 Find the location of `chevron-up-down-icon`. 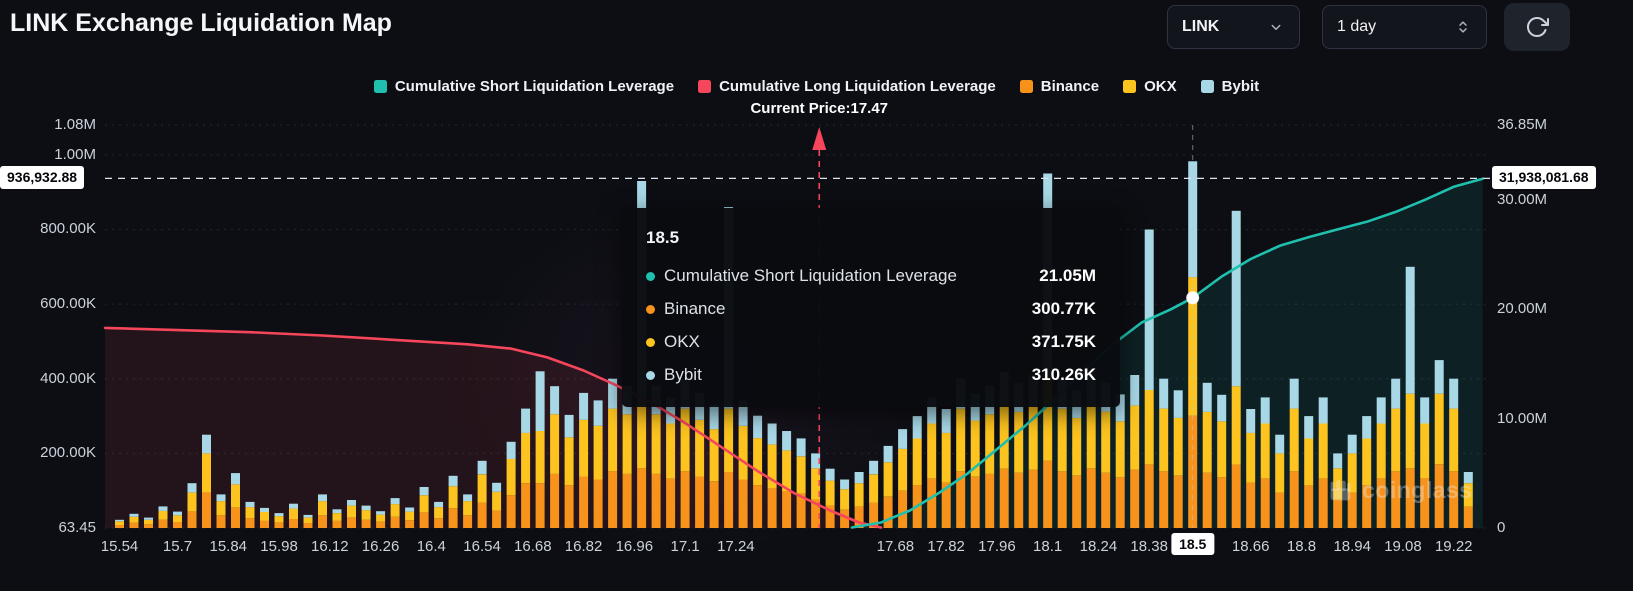

chevron-up-down-icon is located at coordinates (1463, 27).